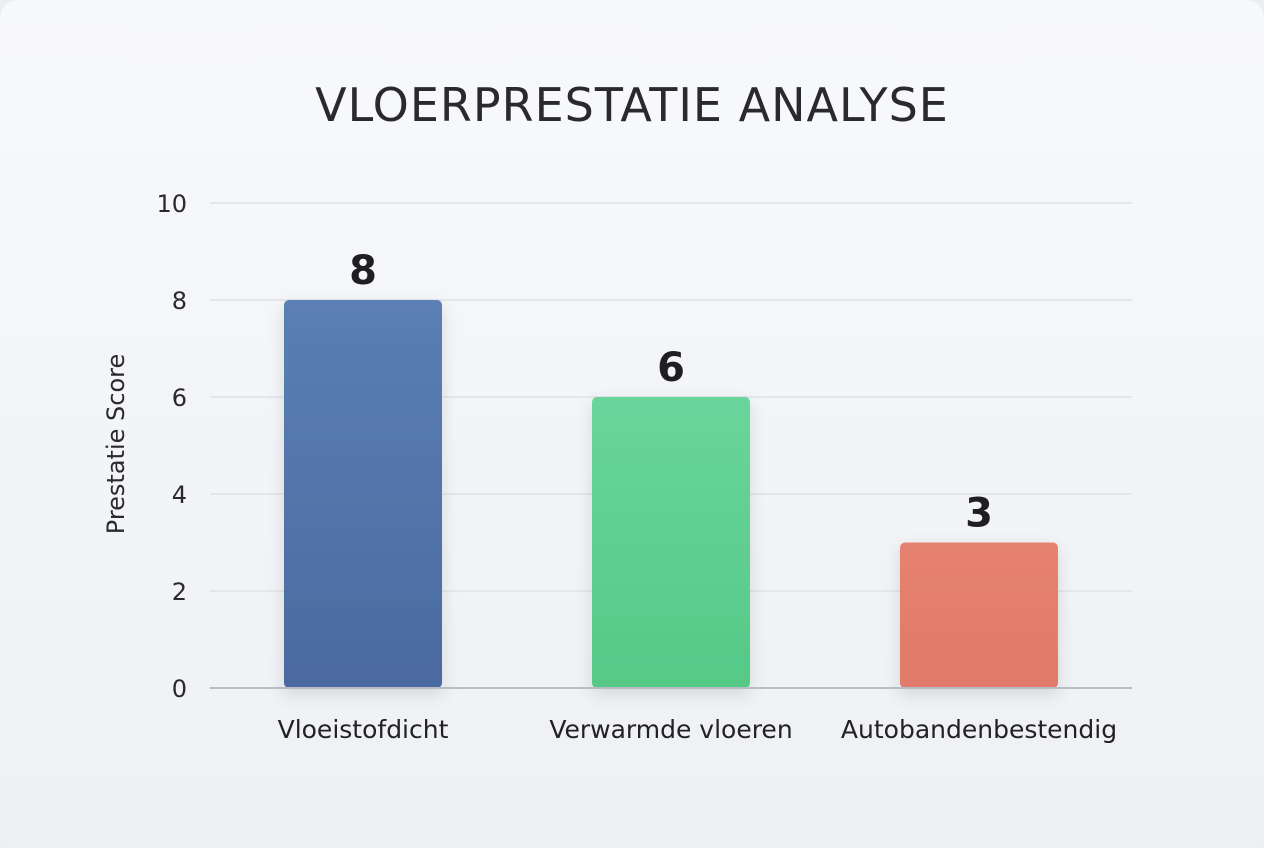  What do you see at coordinates (171, 446) in the screenshot?
I see `y-axis-ticks: 0 2 4 6 8 10` at bounding box center [171, 446].